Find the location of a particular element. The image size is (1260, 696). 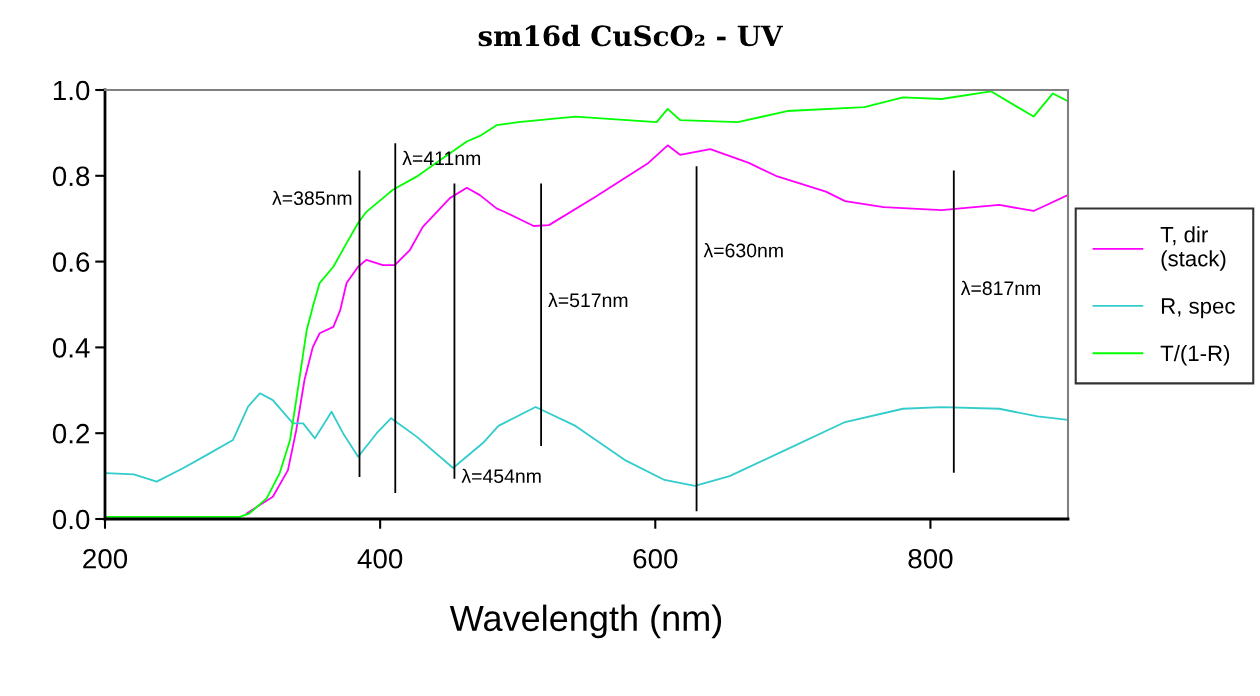

x-axis-title: Wavelength (nm) is located at coordinates (585, 621).